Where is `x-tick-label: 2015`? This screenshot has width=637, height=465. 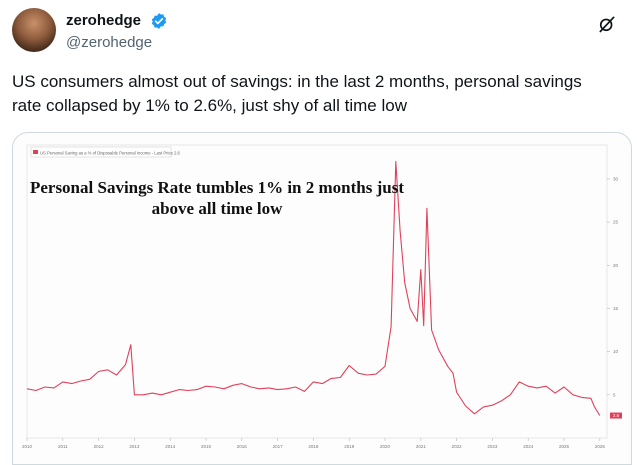
x-tick-label: 2015 is located at coordinates (206, 446).